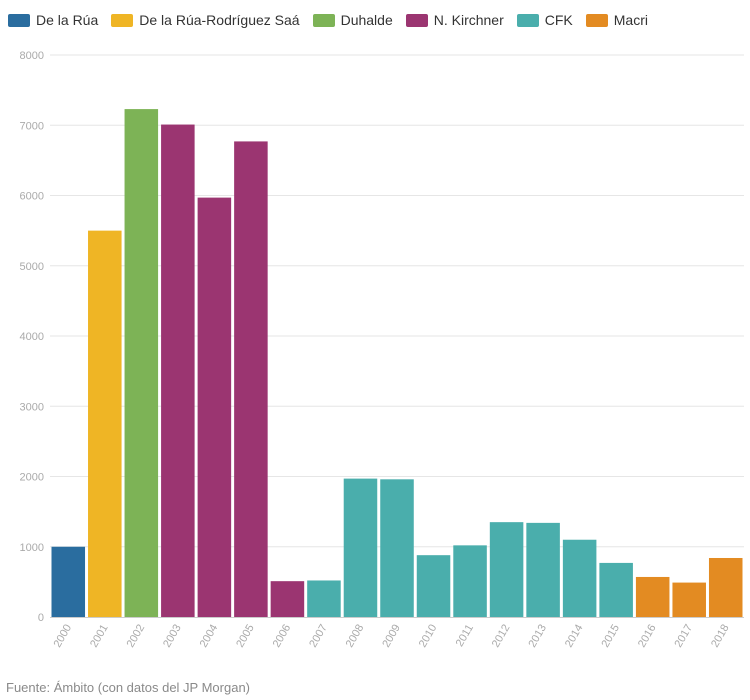 The image size is (750, 700). What do you see at coordinates (366, 20) in the screenshot?
I see `legend-label: Duhalde` at bounding box center [366, 20].